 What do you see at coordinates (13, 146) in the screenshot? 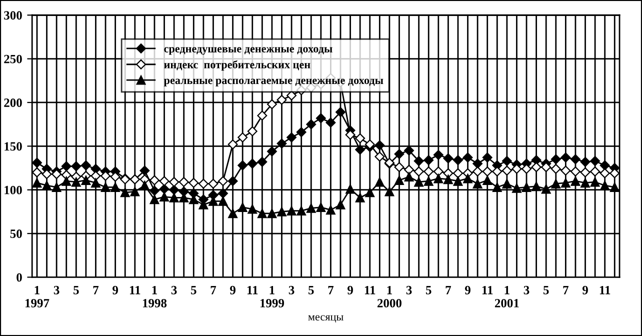
I see `y-tick-label: 150` at bounding box center [13, 146].